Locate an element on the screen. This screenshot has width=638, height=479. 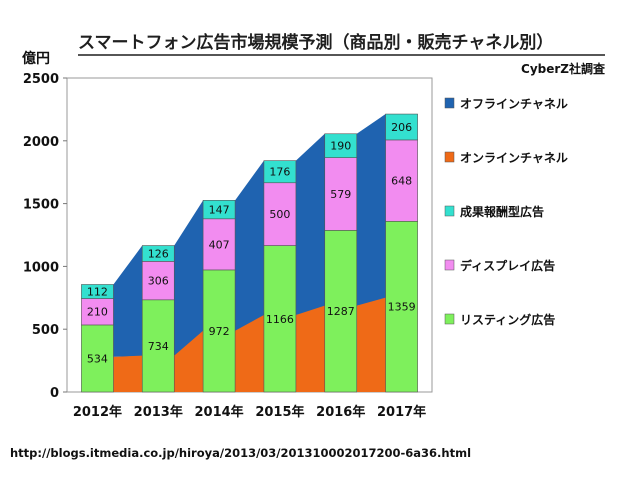
legend-label: ディスプレイ広告 is located at coordinates (507, 265).